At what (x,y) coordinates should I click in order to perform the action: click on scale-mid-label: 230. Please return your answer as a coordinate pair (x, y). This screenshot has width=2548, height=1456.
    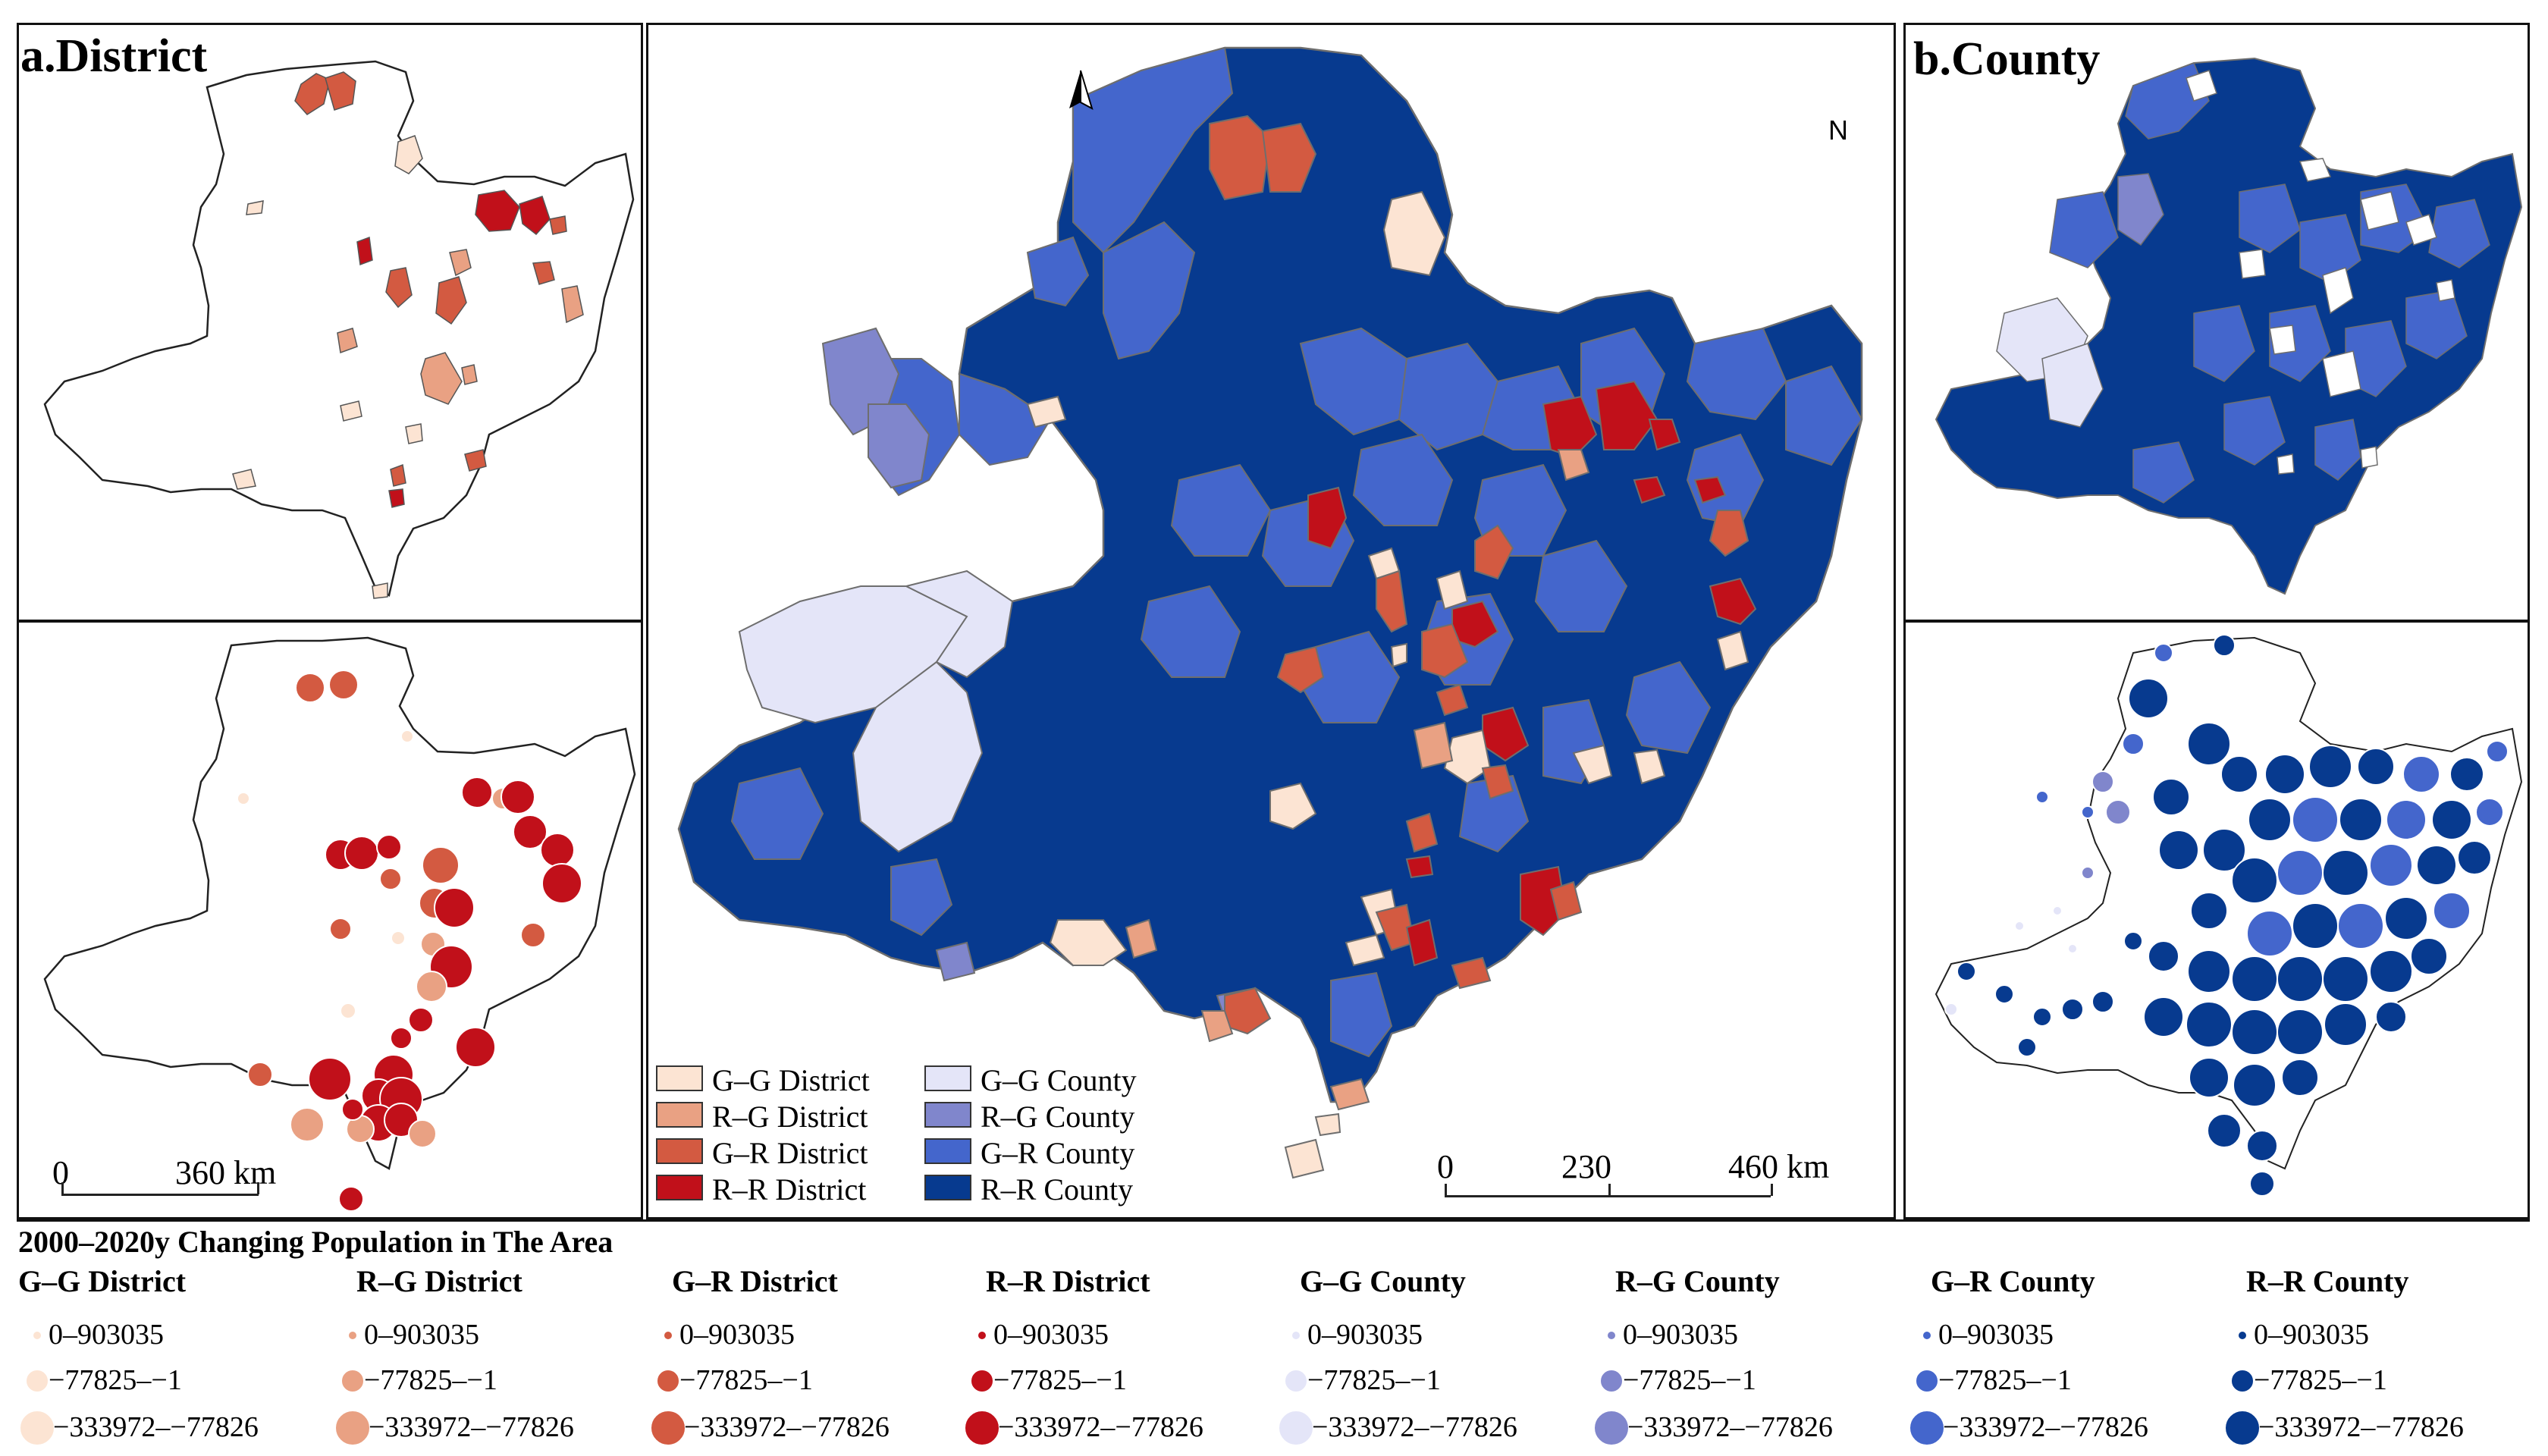
    Looking at the image, I should click on (1586, 1166).